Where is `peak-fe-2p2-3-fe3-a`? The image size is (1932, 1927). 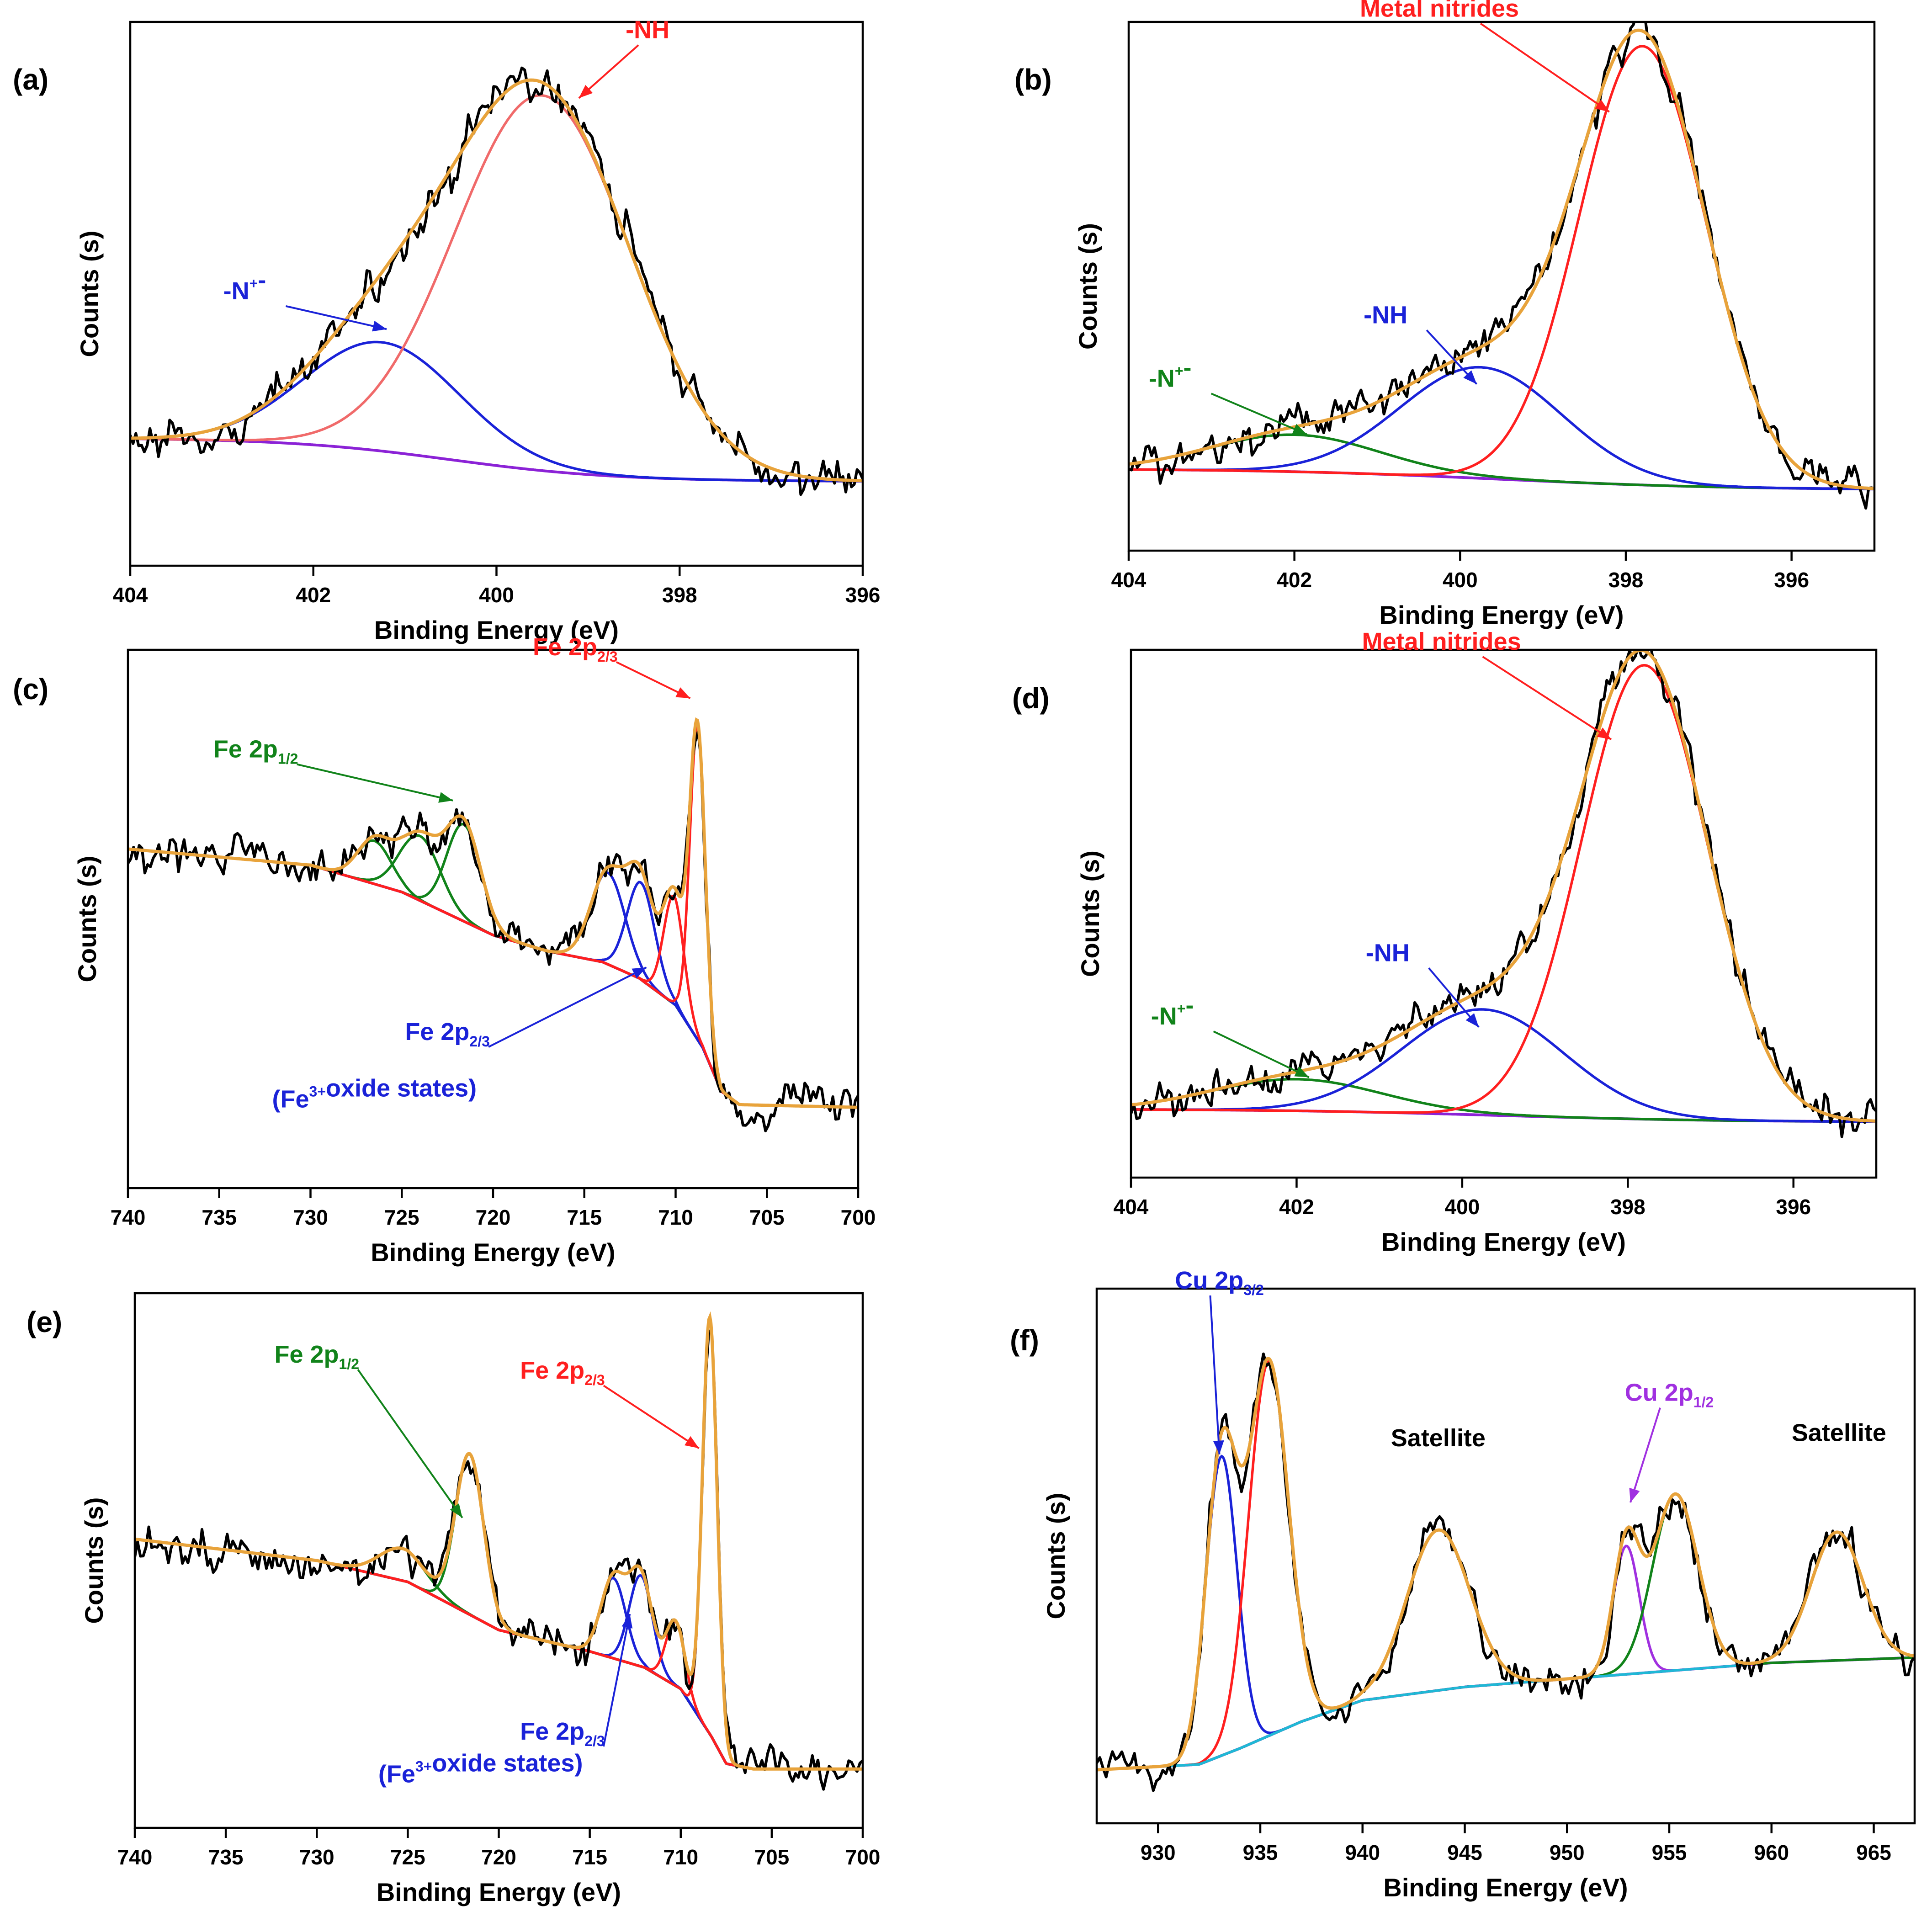 peak-fe-2p2-3-fe3-a is located at coordinates (499, 1654).